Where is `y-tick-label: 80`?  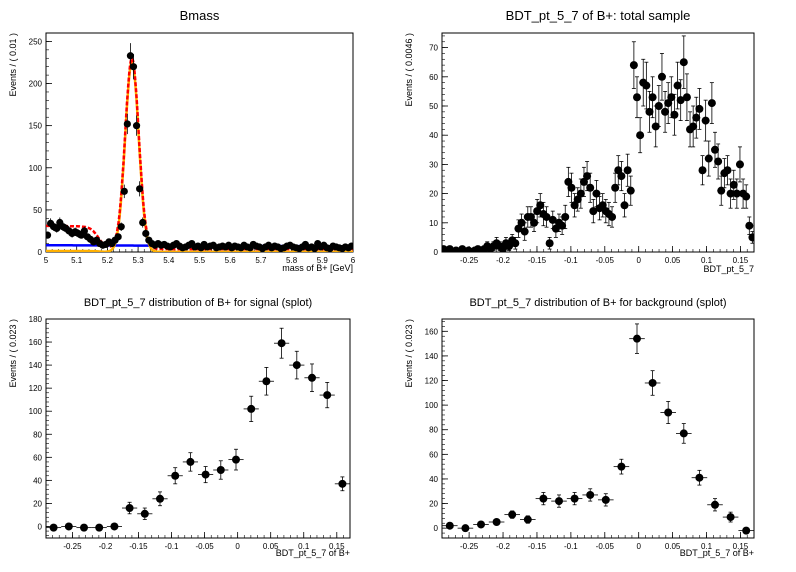
y-tick-label: 80 is located at coordinates (433, 430).